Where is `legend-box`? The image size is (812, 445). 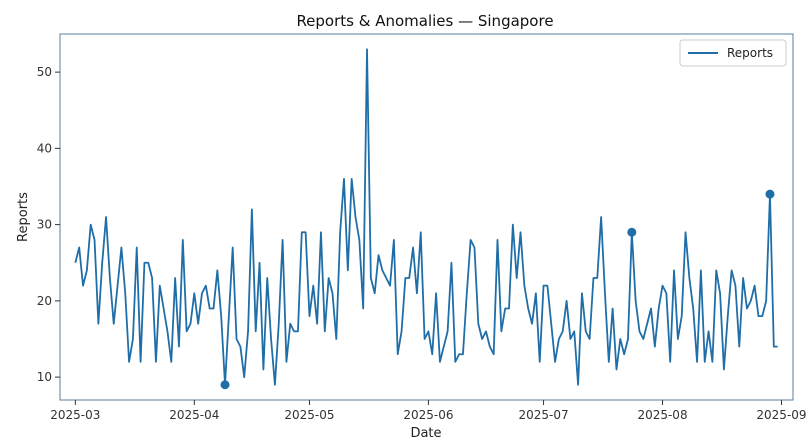 legend-box is located at coordinates (733, 53).